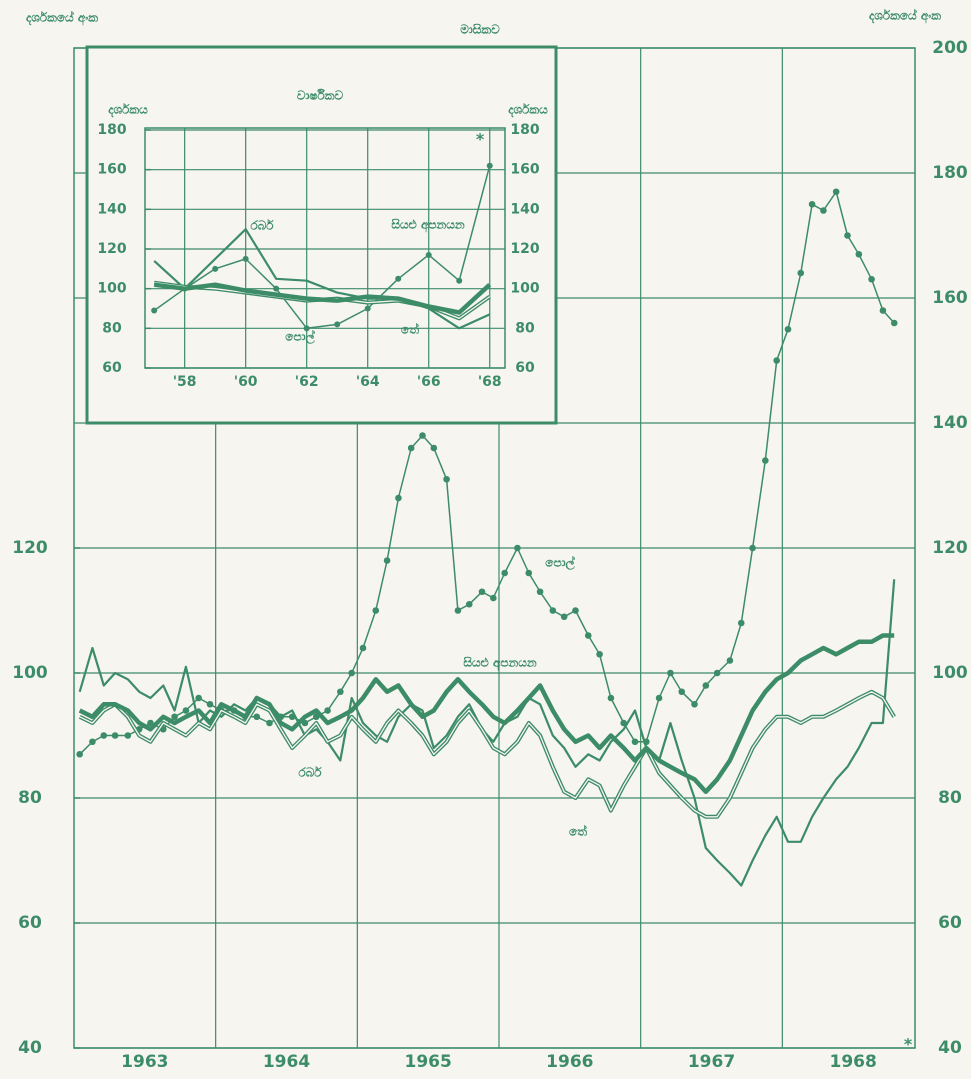 The height and width of the screenshot is (1079, 971). I want to click on y-tick-label: 40, so click(30, 1048).